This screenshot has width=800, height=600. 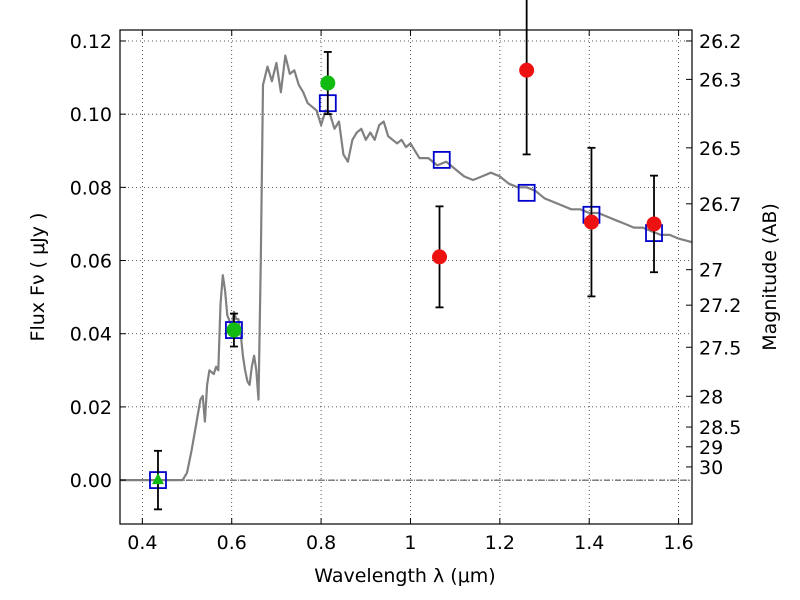 I want to click on y-tick-label: 0.06, so click(x=91, y=262).